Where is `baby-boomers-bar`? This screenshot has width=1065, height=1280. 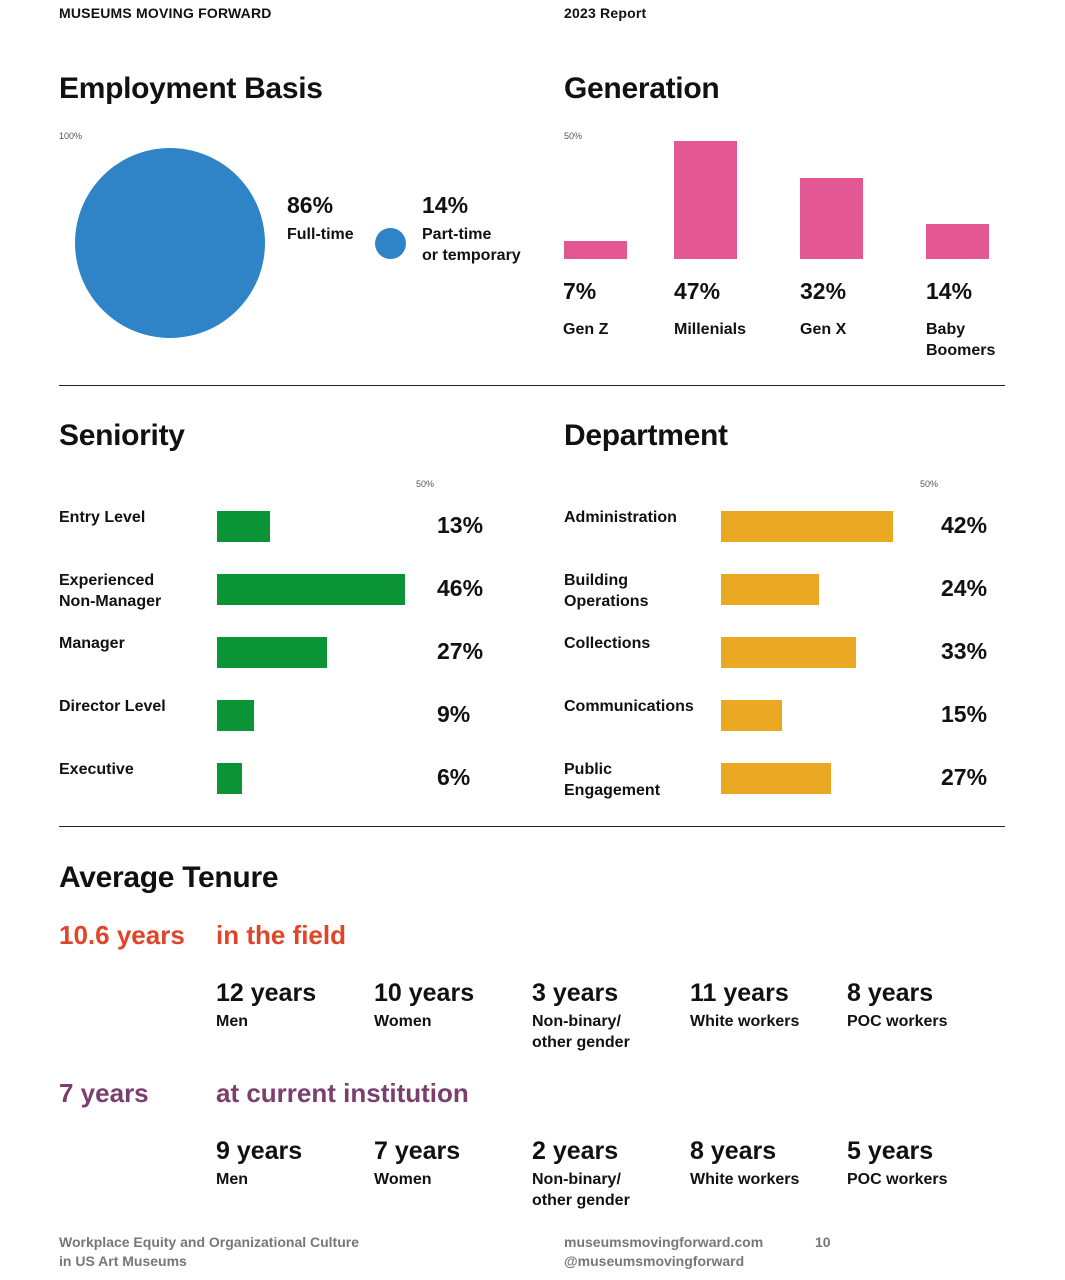
baby-boomers-bar is located at coordinates (957, 241).